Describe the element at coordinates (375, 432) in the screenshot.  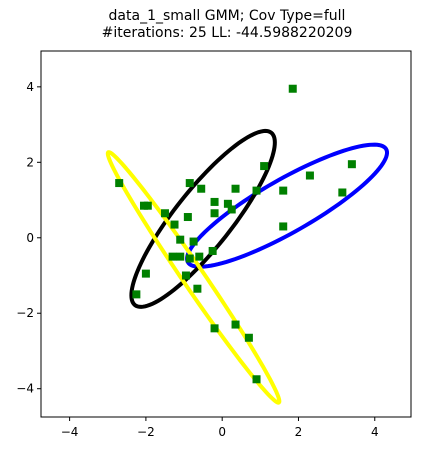
I see `x-tick-label: 4` at that location.